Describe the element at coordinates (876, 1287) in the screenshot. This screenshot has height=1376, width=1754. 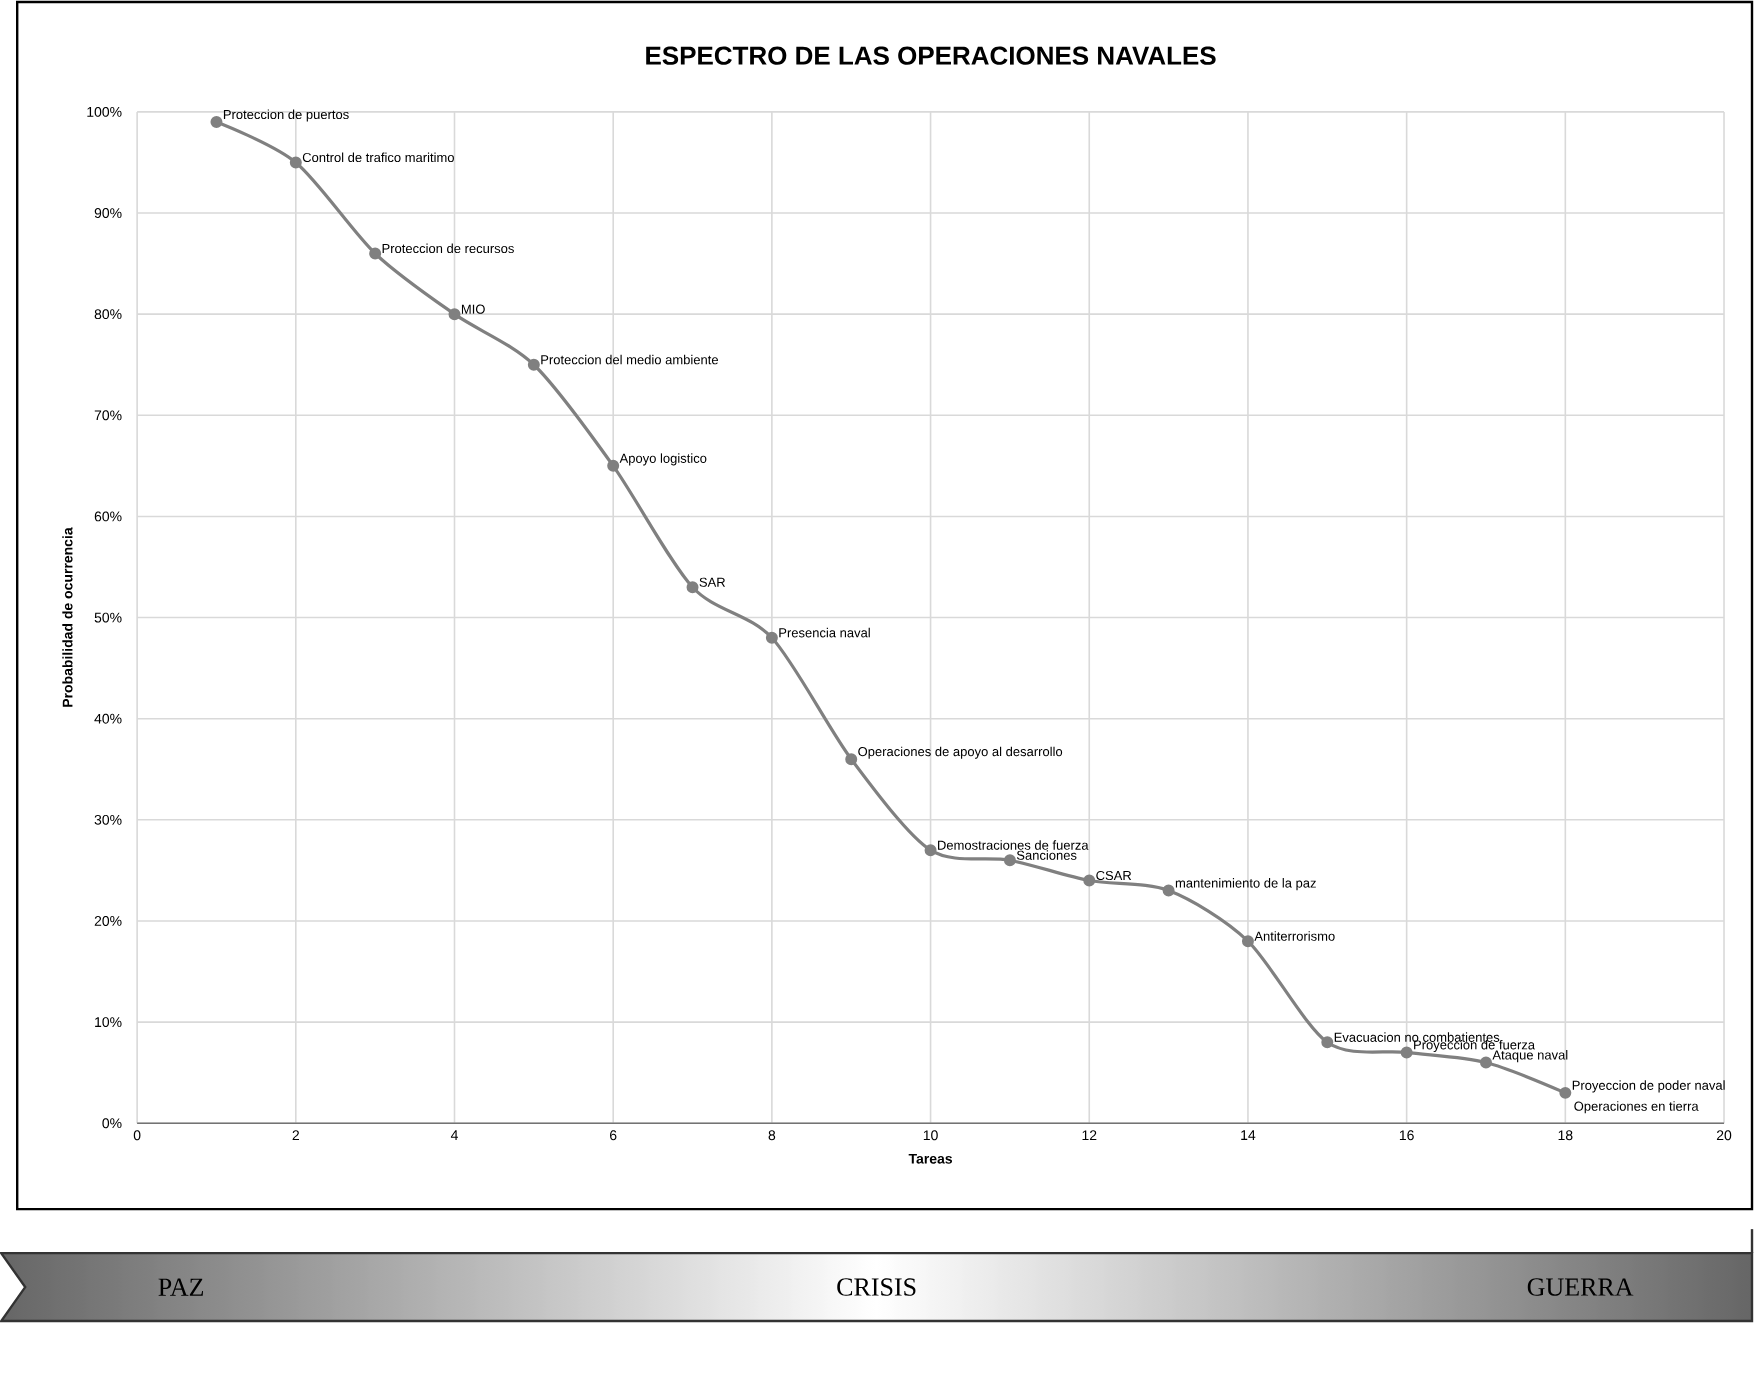
I see `text: CRISIS` at that location.